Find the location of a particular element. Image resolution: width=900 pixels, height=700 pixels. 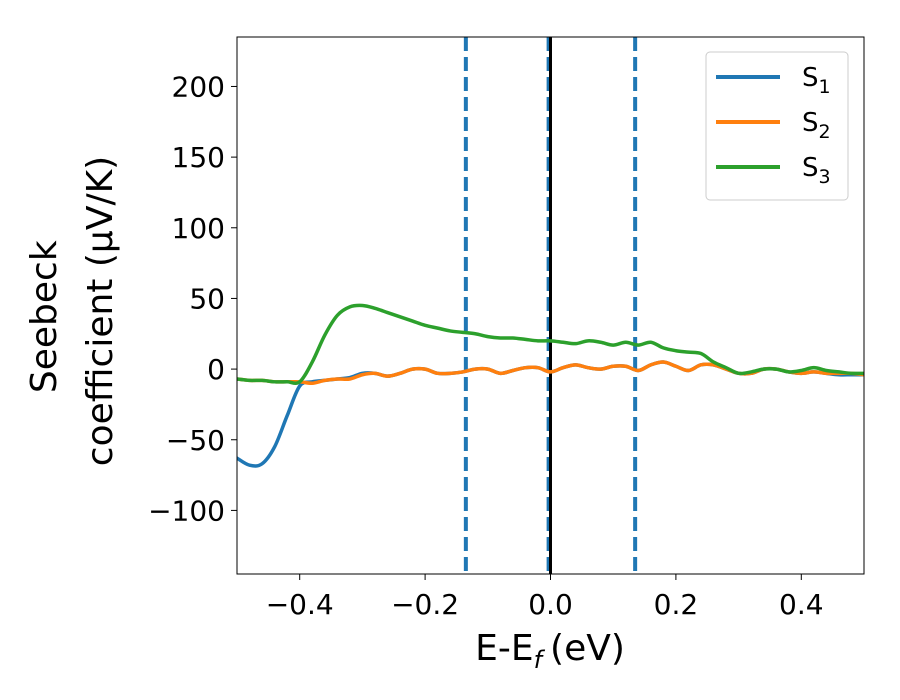

reference-lines is located at coordinates (550, 305).